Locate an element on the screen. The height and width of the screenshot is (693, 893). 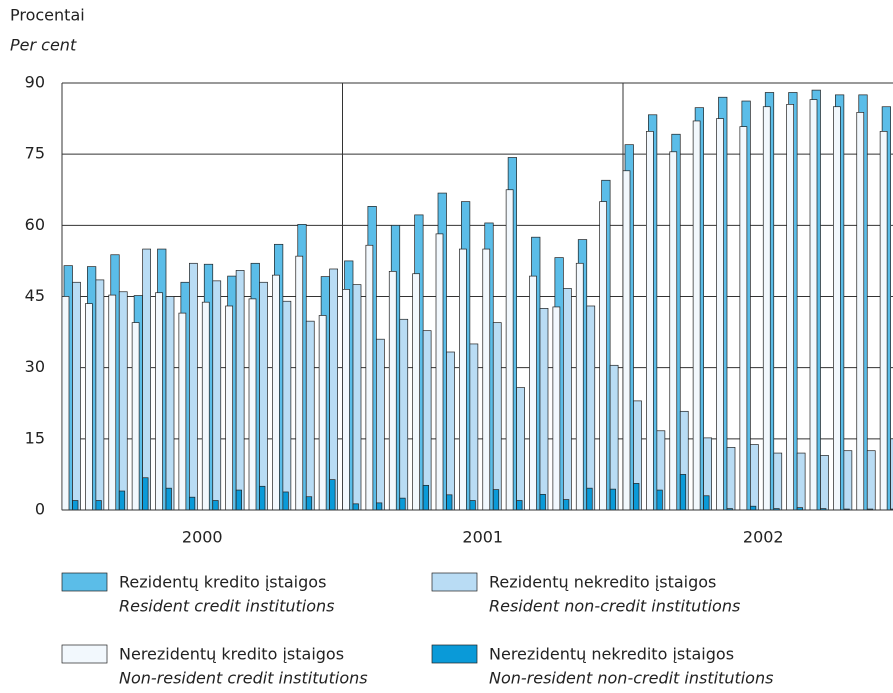
y-tick-label: 30 is located at coordinates (35, 366).